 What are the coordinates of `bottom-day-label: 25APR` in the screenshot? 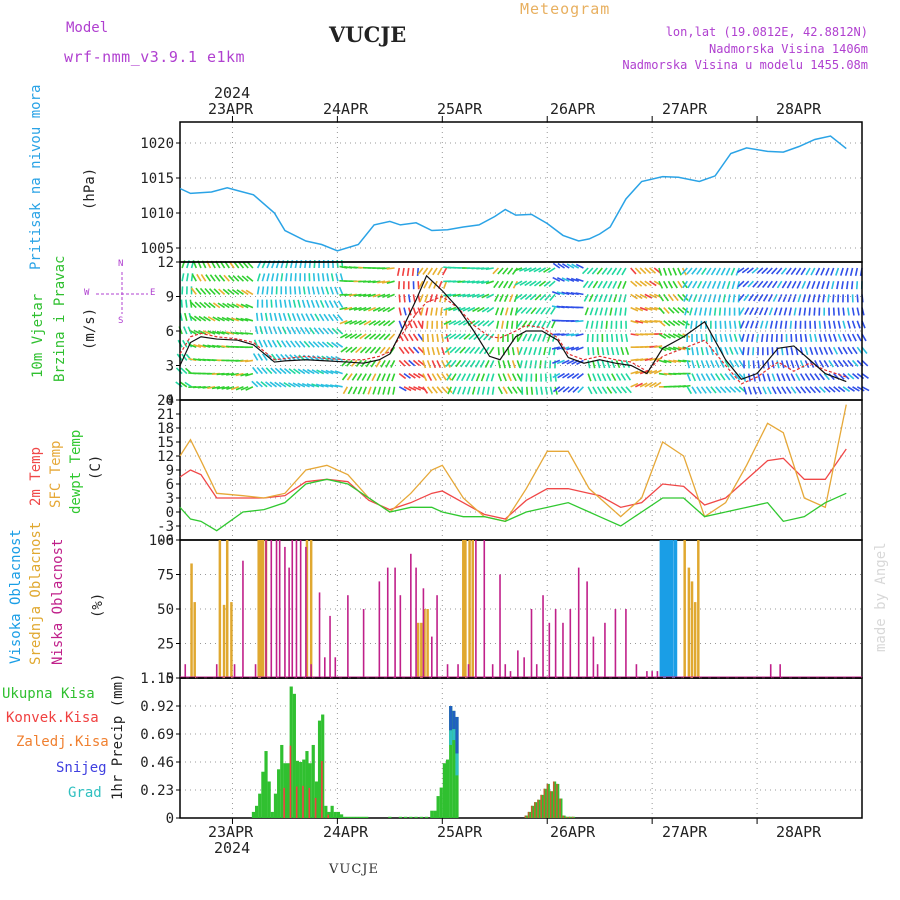 It's located at (460, 832).